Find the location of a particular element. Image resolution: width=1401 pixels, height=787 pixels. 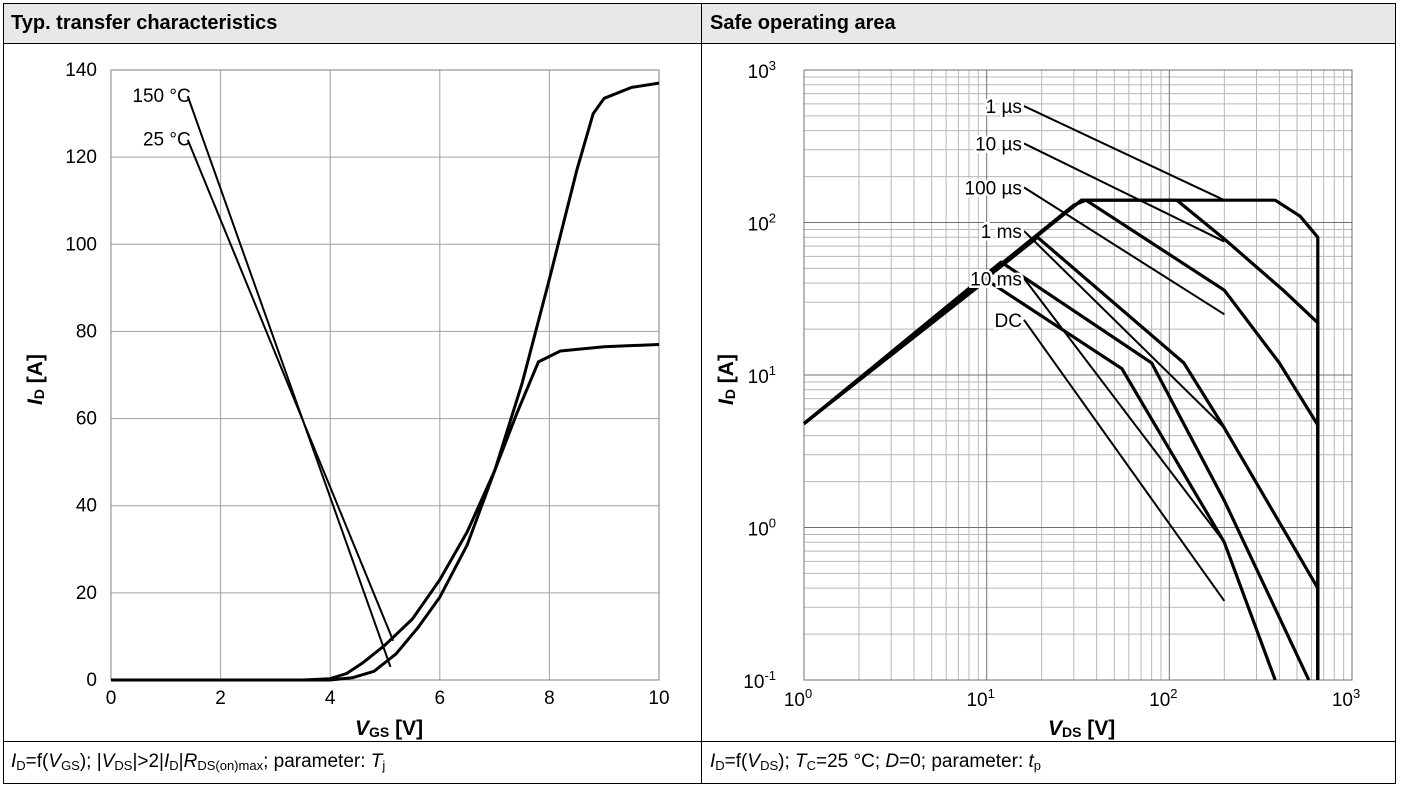

x-tick-label: 4 is located at coordinates (330, 698).